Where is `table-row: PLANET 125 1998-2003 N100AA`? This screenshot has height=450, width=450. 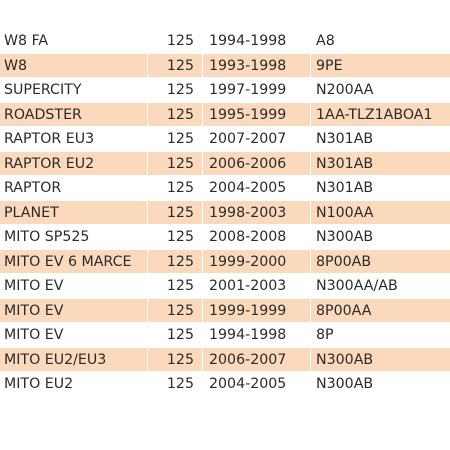 table-row: PLANET 125 1998-2003 N100AA is located at coordinates (225, 212).